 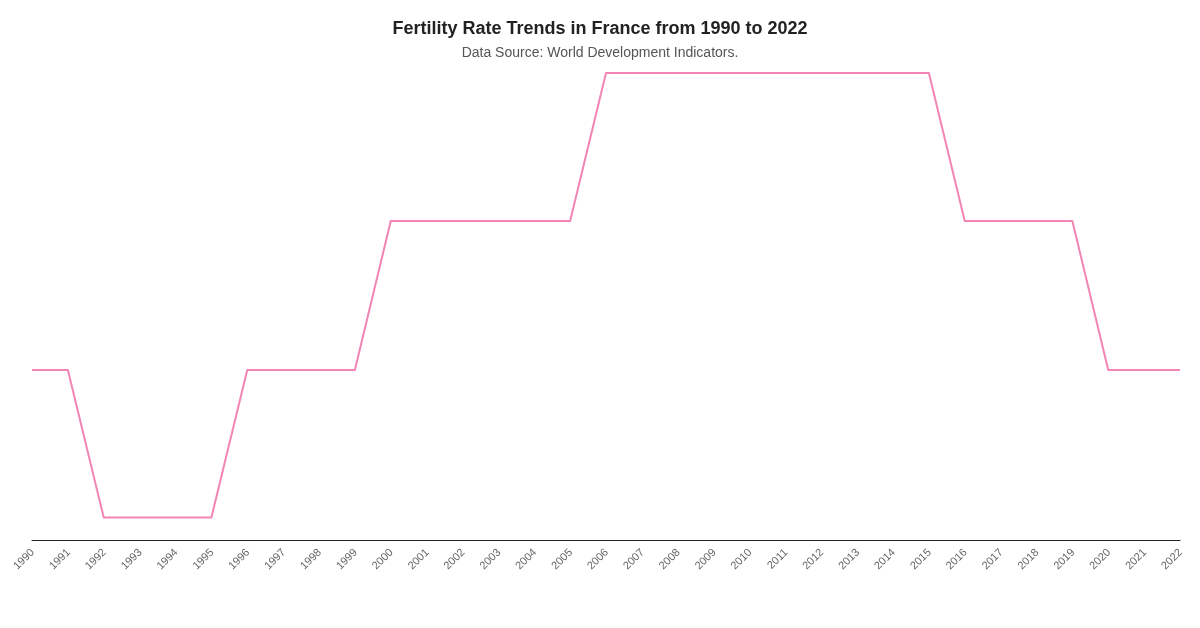 What do you see at coordinates (600, 52) in the screenshot?
I see `chart-subtitle: Data Source: World Development Indicators.` at bounding box center [600, 52].